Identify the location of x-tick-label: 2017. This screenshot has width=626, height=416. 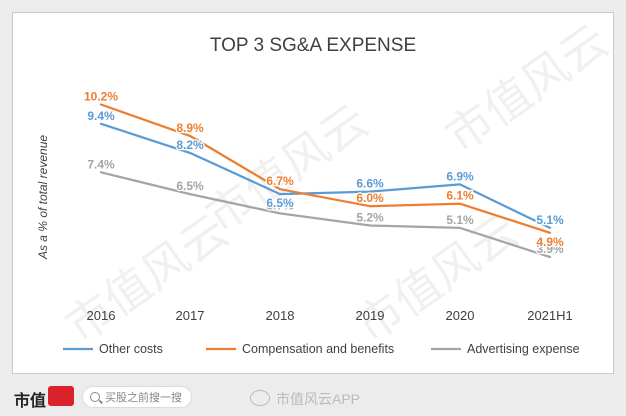
(190, 315).